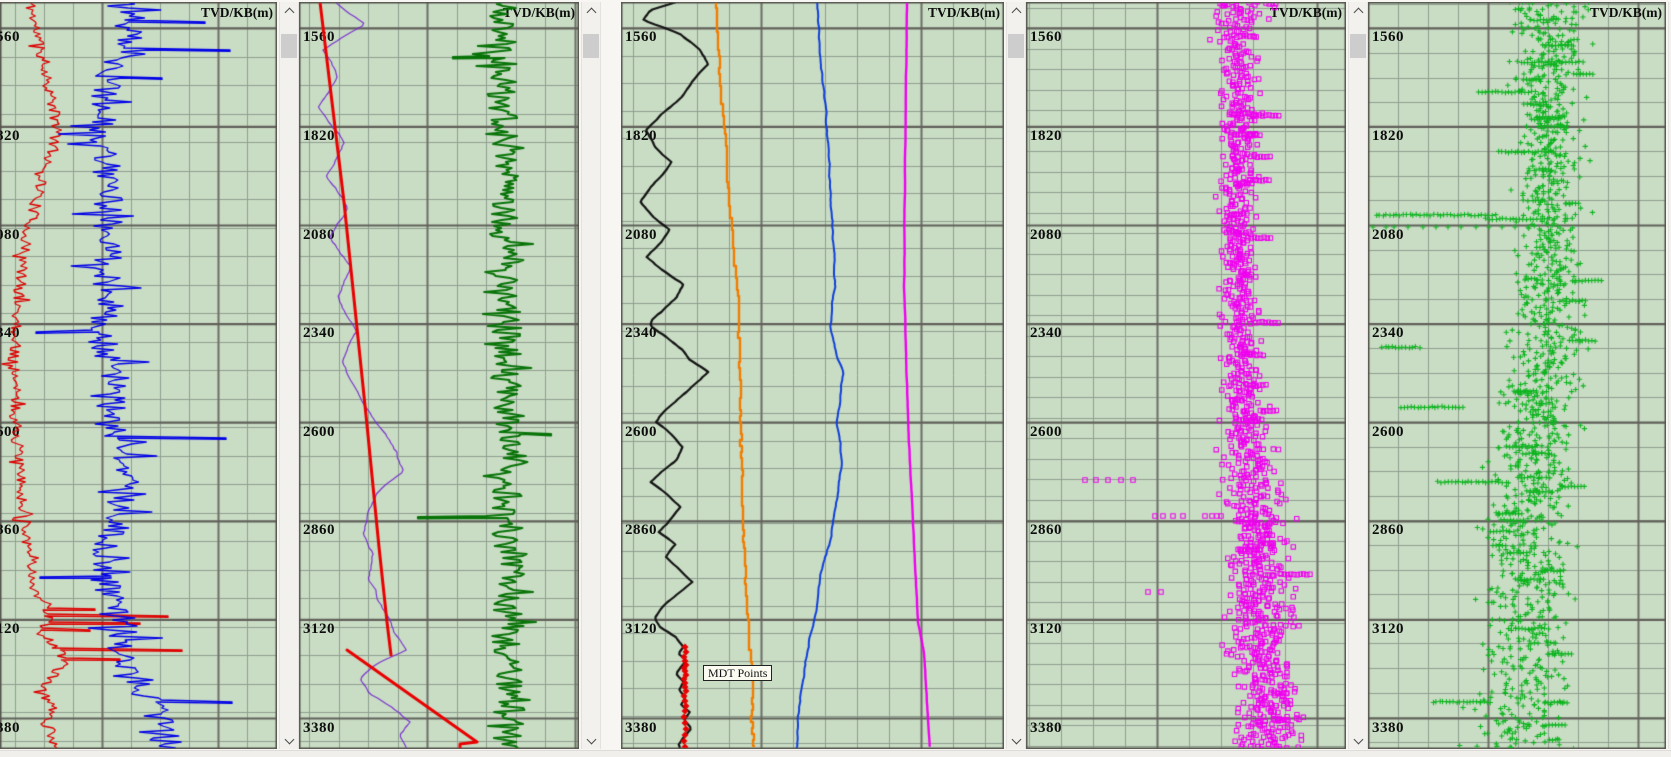 This screenshot has height=757, width=1671. Describe the element at coordinates (738, 673) in the screenshot. I see `mdt-points-tooltip: MDT Points` at that location.